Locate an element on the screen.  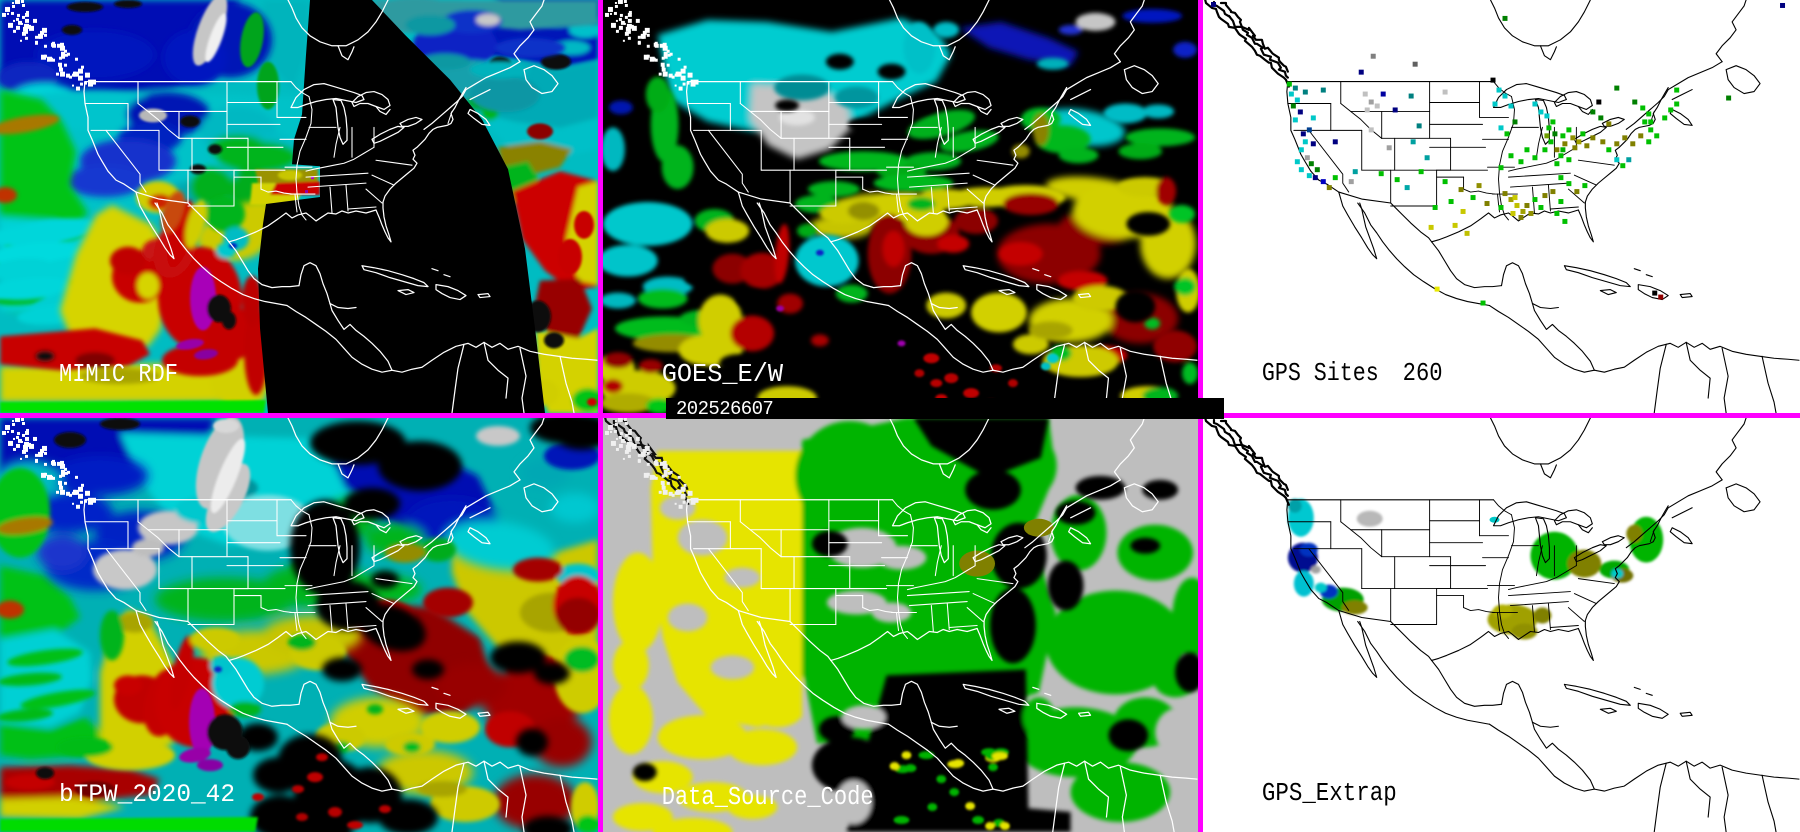
svg-text: GOES_E/W is located at coordinates (723, 374).